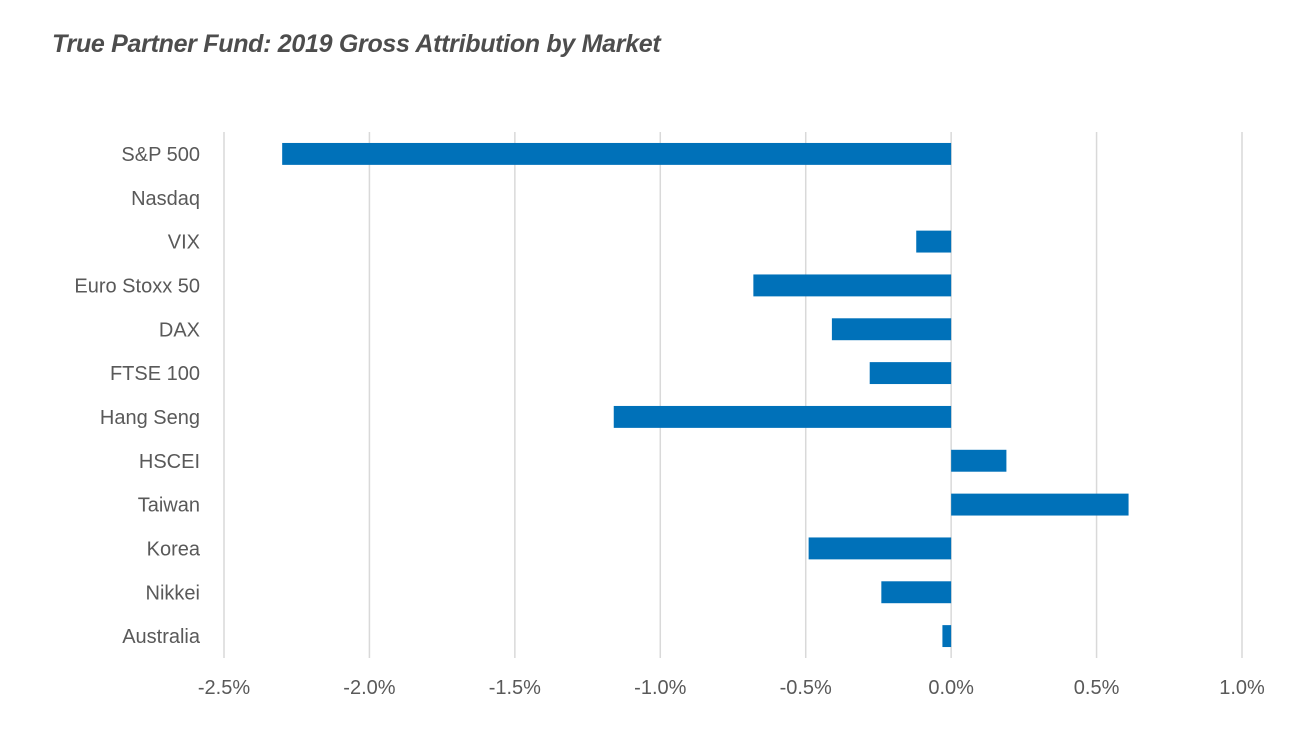 The image size is (1300, 745). What do you see at coordinates (184, 243) in the screenshot?
I see `category-label: VIX` at bounding box center [184, 243].